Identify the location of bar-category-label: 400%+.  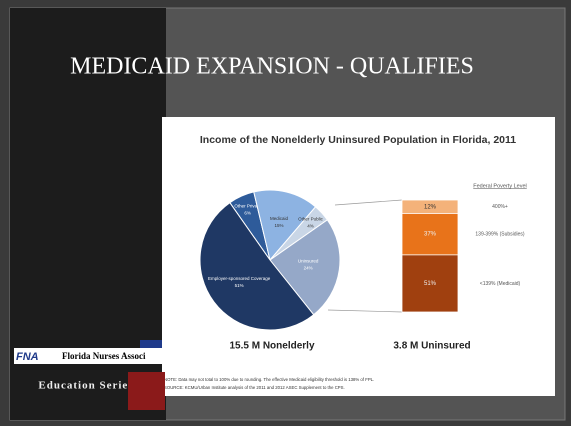
(500, 207).